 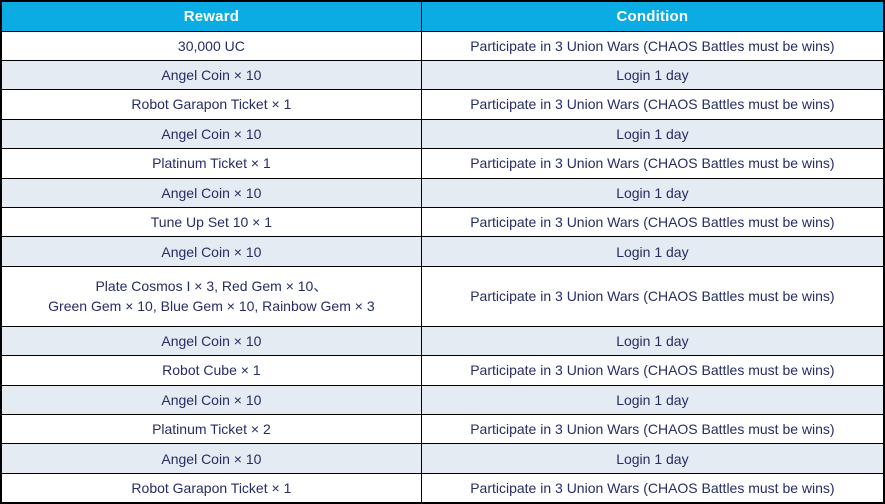 I want to click on reward-cell: Robot Cube × 1, so click(x=211, y=370).